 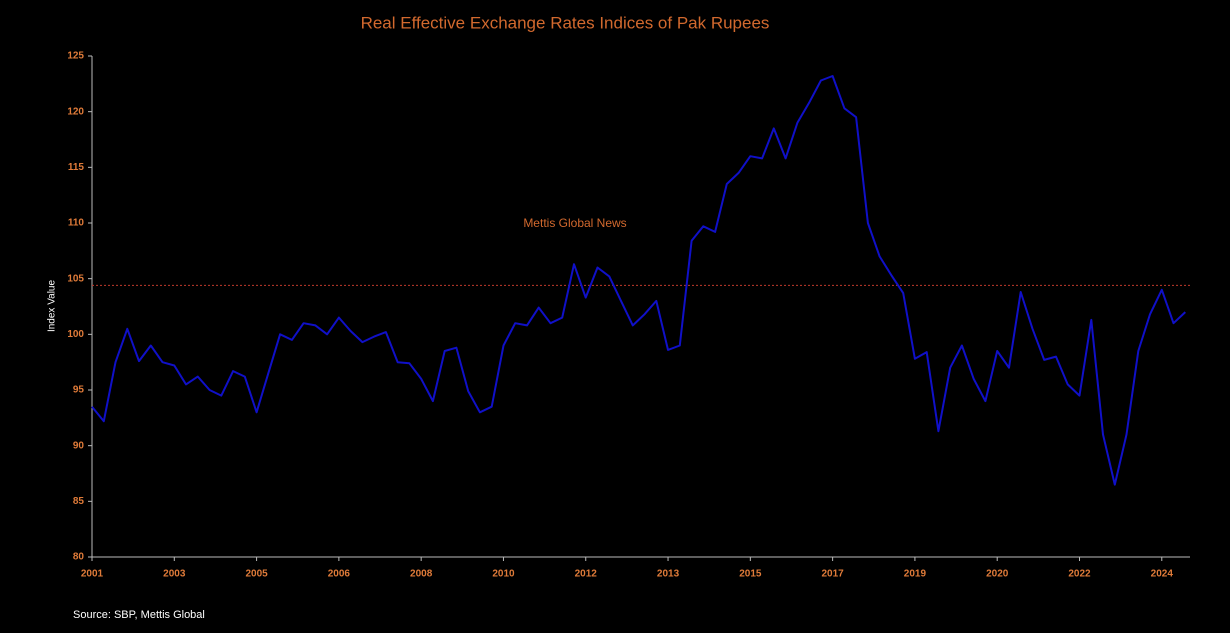 I want to click on y-tick-label: 110, so click(x=76, y=223).